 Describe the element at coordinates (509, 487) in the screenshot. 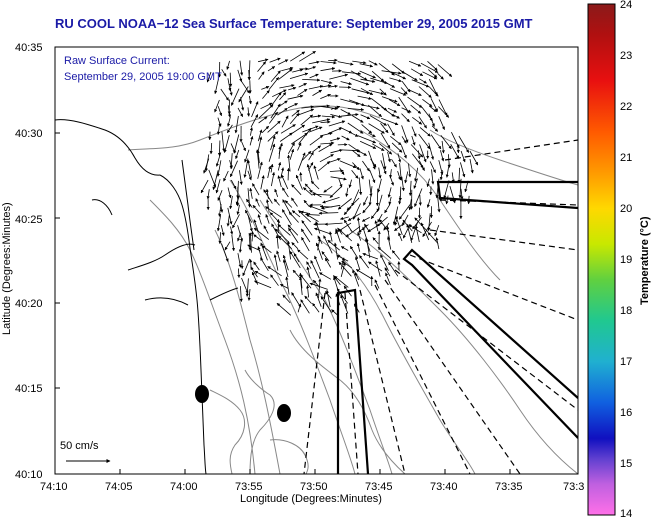

I see `x-tick-label: 73:35` at that location.